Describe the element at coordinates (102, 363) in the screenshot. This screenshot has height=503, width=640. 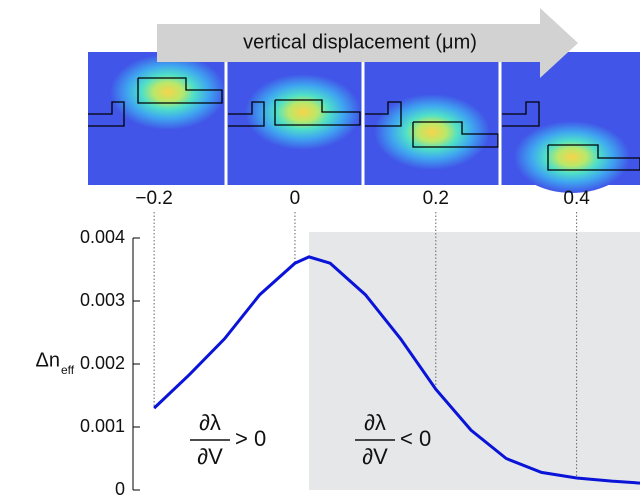
I see `y-tick-label: 0.002` at that location.